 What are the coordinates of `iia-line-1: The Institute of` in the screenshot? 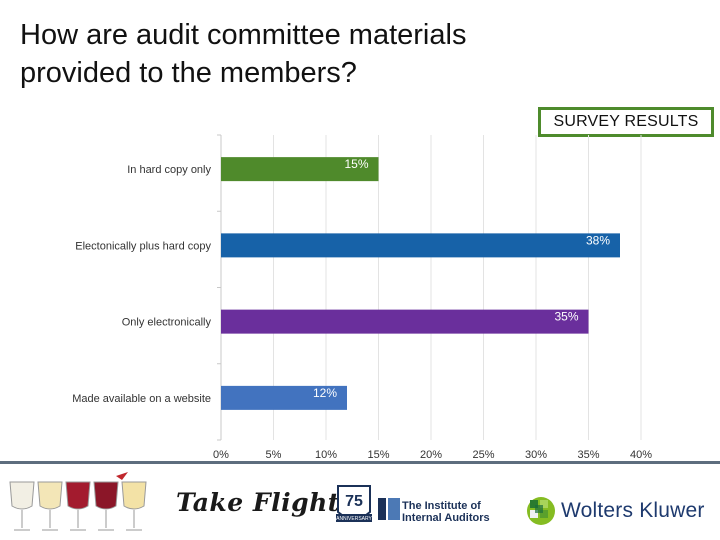 It's located at (441, 506).